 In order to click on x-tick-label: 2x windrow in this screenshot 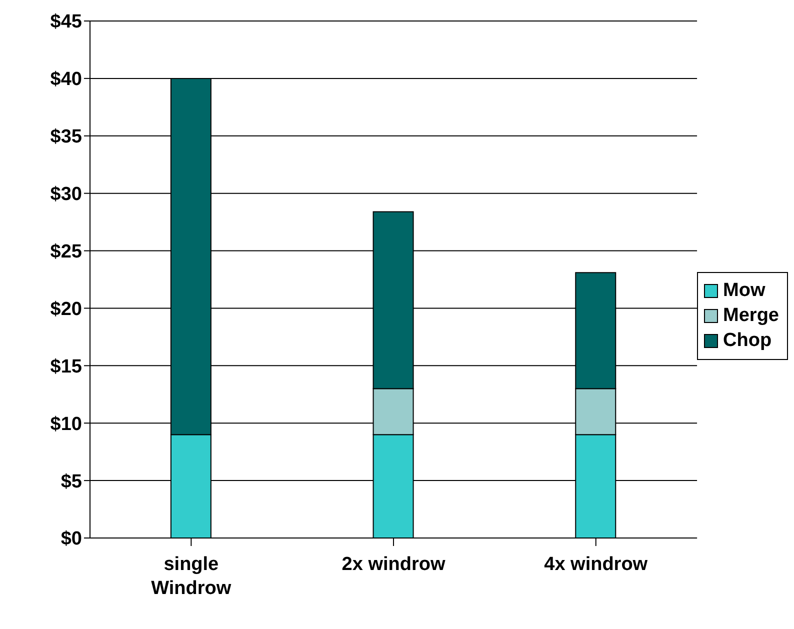, I will do `click(394, 564)`.